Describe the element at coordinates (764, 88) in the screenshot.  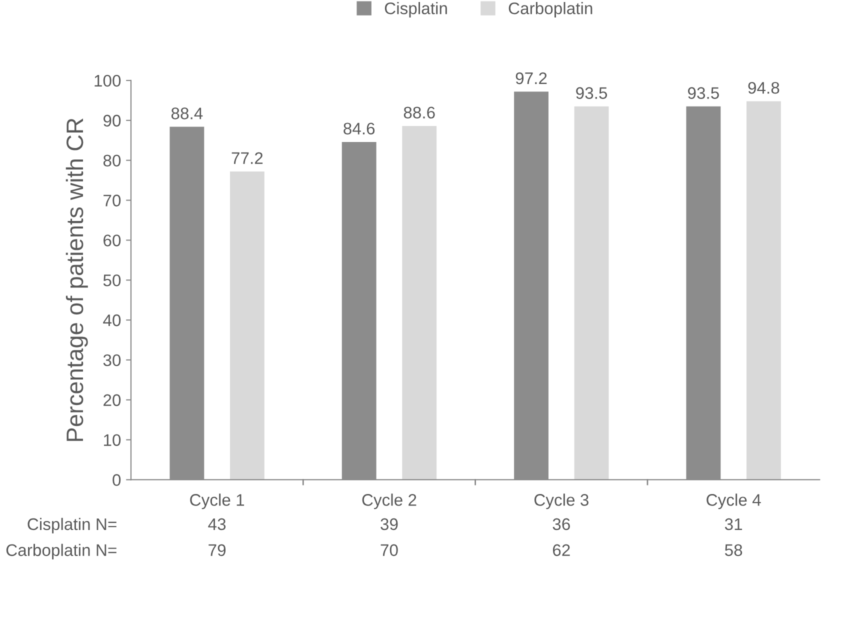
I see `data-label: 94.8` at that location.